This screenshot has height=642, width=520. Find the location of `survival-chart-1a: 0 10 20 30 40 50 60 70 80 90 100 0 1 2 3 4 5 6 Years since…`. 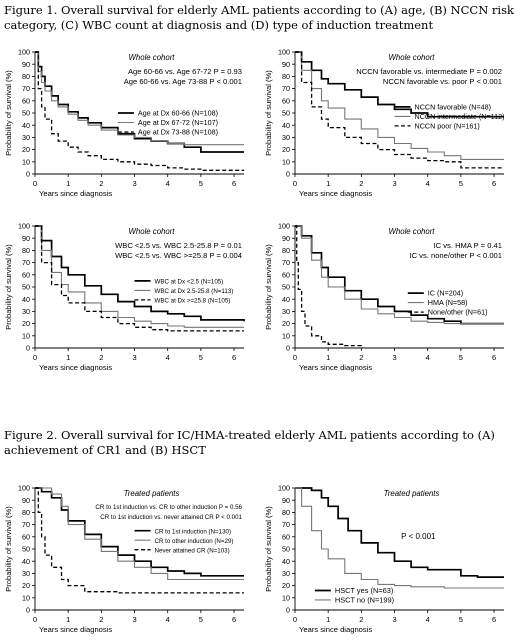

survival-chart-1a: 0 10 20 30 40 50 60 70 80 90 100 0 1 2 3 4 5 6 Years since… is located at coordinates (124, 123).